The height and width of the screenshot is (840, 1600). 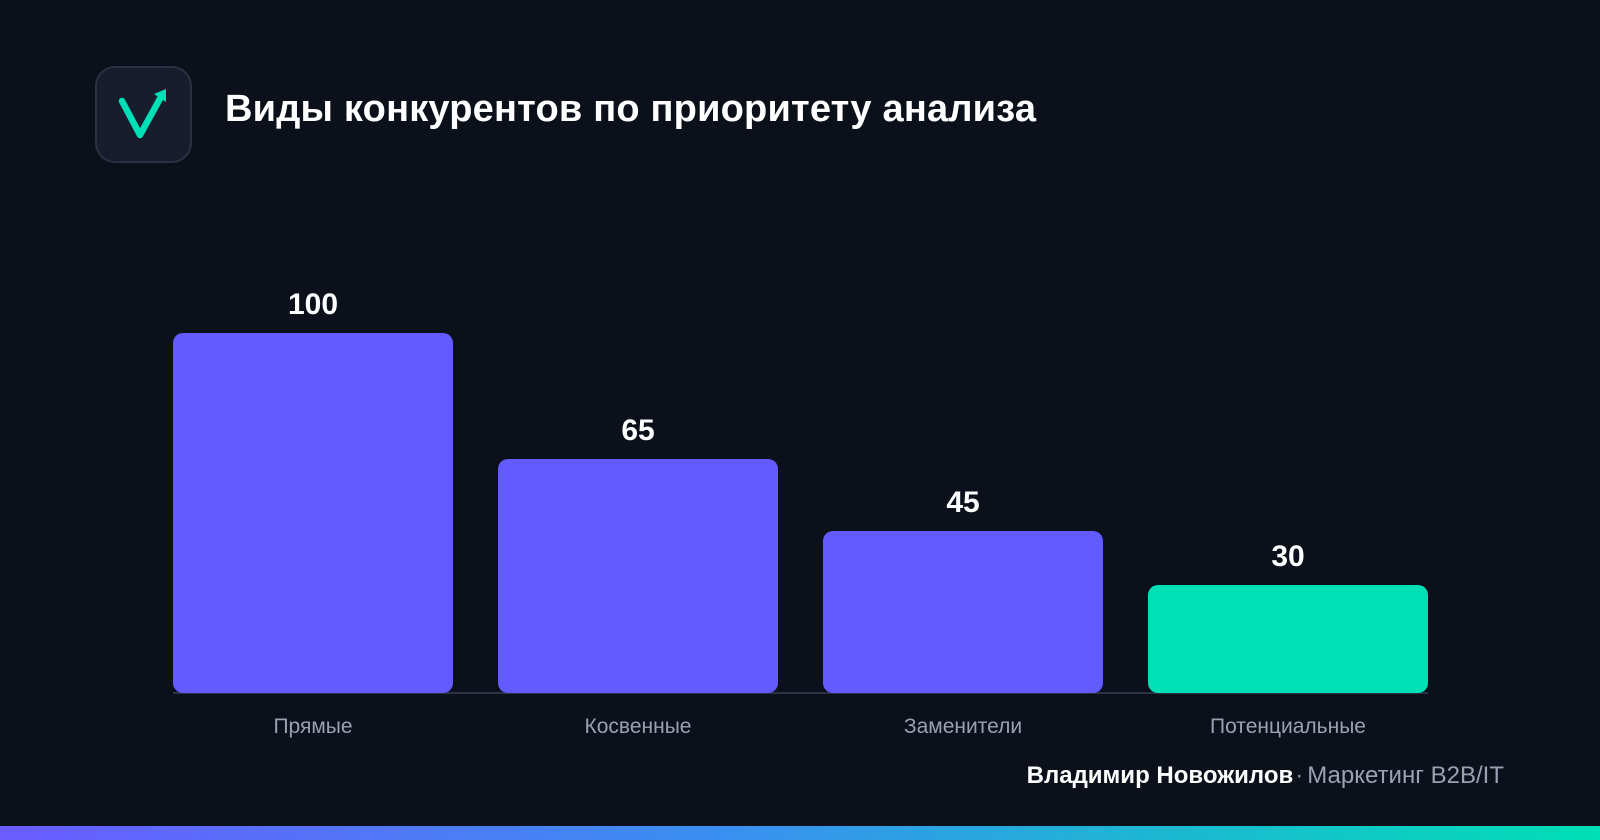 I want to click on category-label-4: Потенциальные, so click(x=1288, y=726).